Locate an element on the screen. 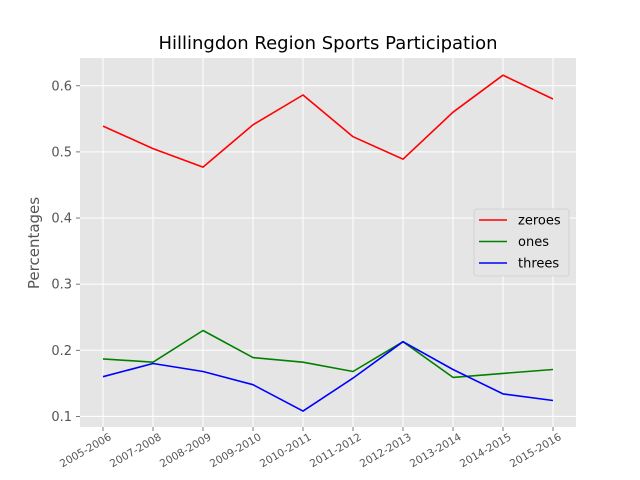 This screenshot has height=480, width=640. x-tick-label: 2013-2014 is located at coordinates (436, 450).